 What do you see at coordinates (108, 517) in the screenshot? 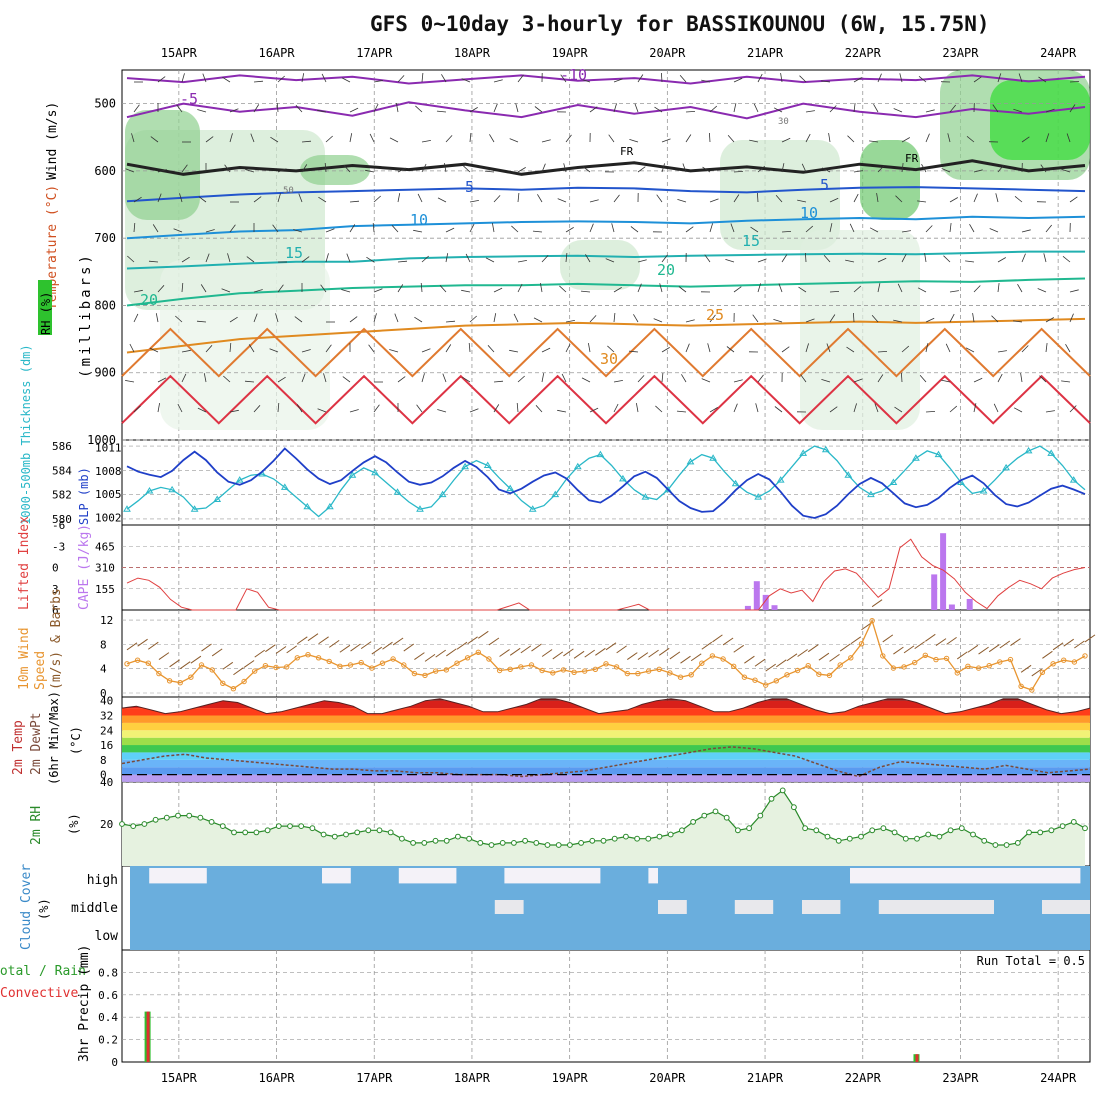
I see `slp-tick: 1002` at bounding box center [108, 517].